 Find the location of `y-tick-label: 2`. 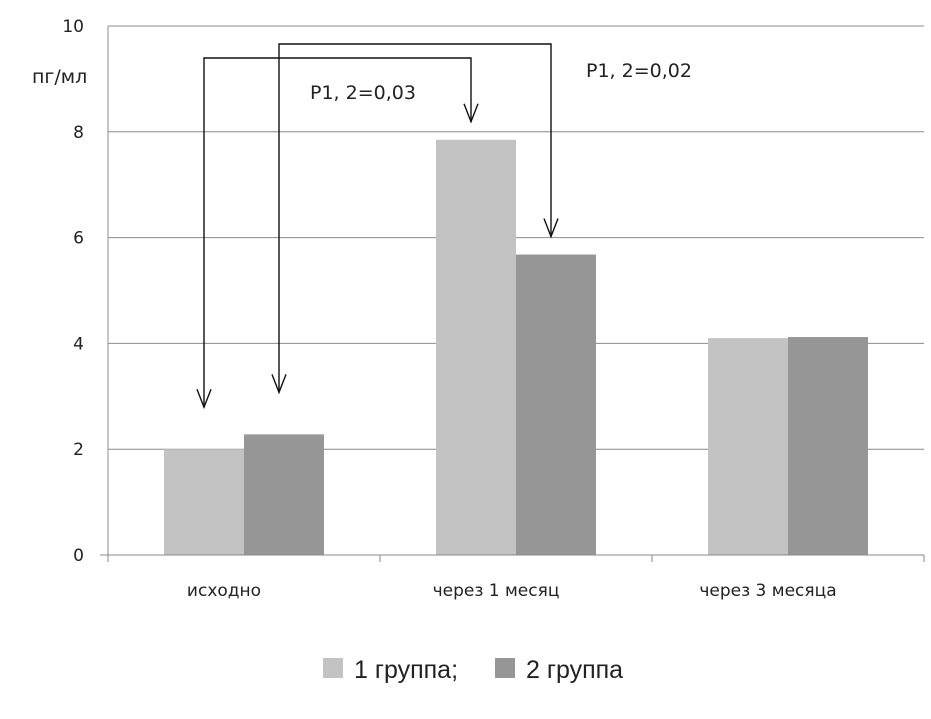

y-tick-label: 2 is located at coordinates (78, 450).